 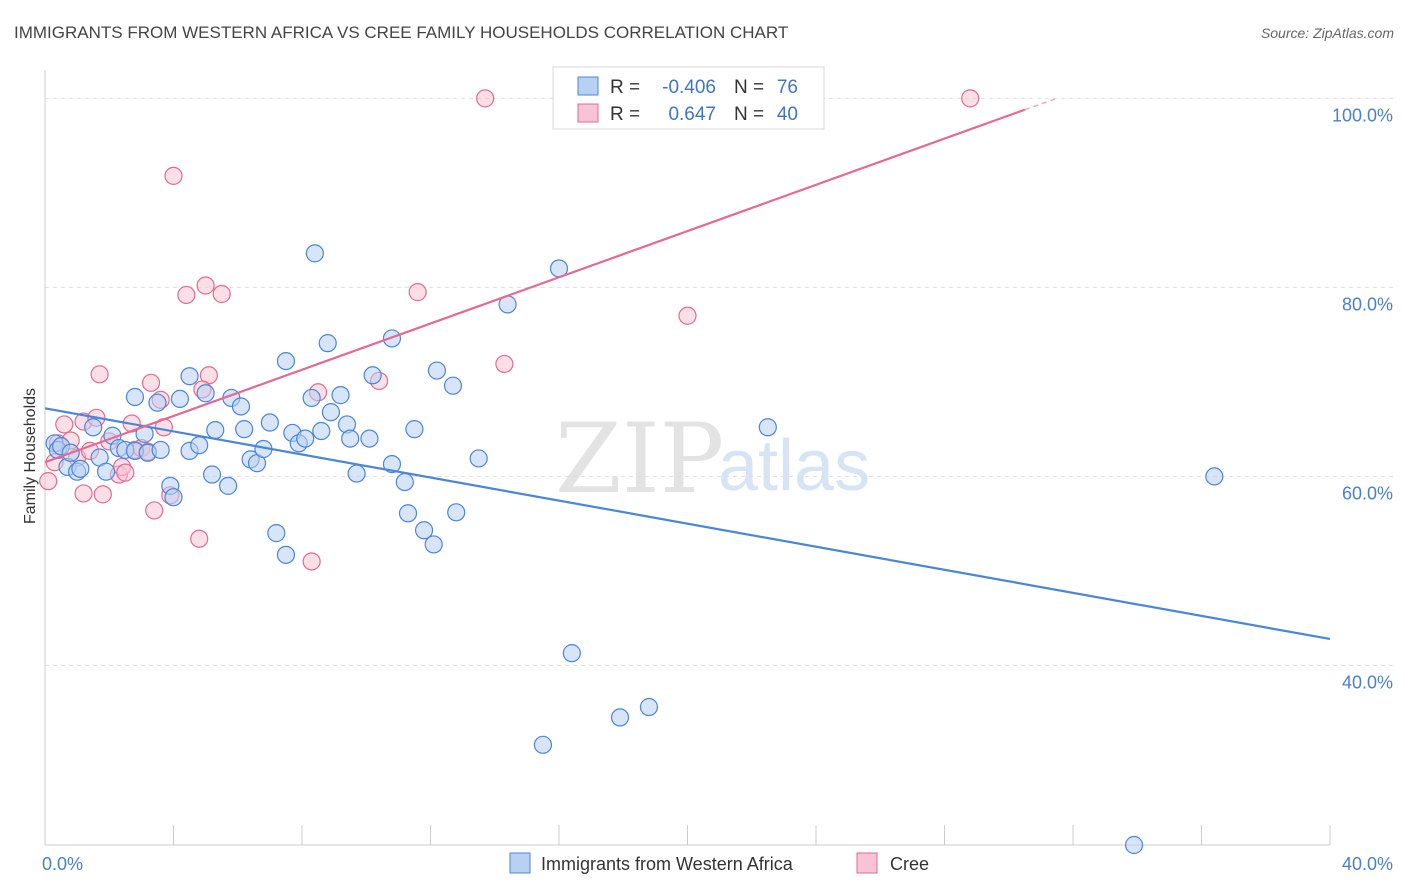 What do you see at coordinates (1367, 304) in the screenshot?
I see `y-tick-label: 80.0%` at bounding box center [1367, 304].